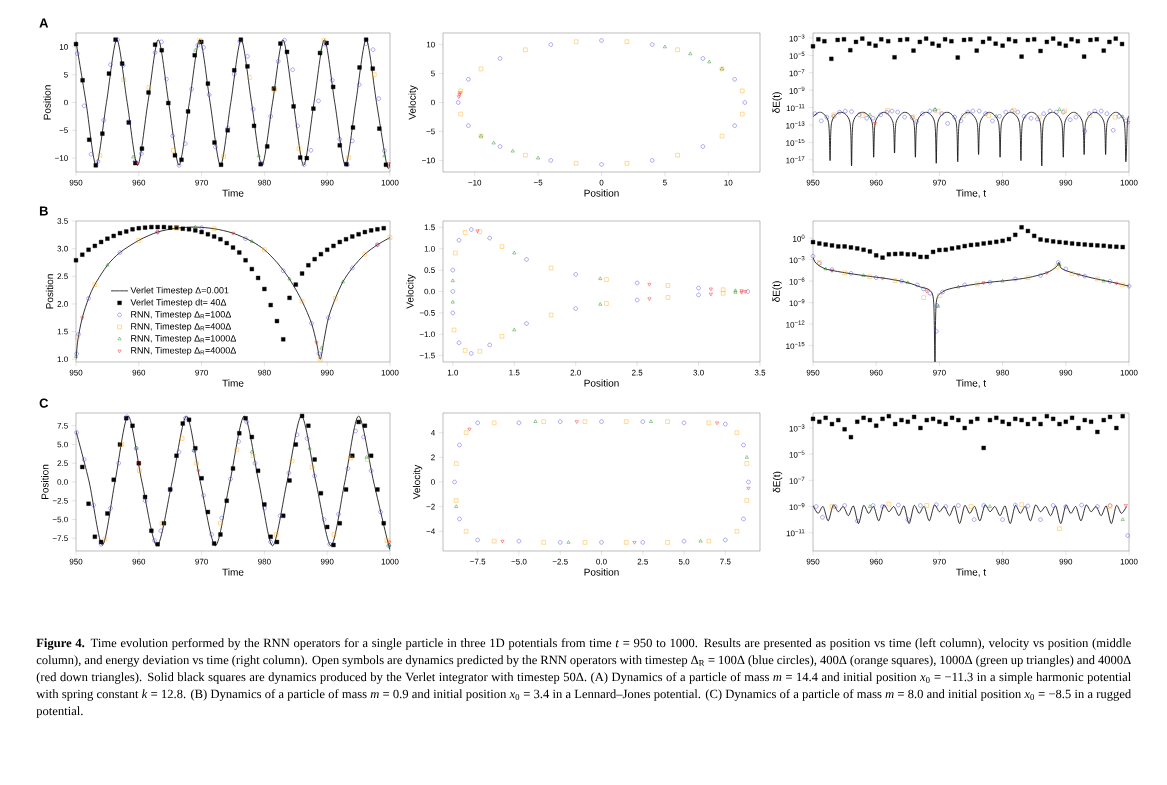 The width and height of the screenshot is (1167, 785). Describe the element at coordinates (62, 276) in the screenshot. I see `y-tick-label: 2.5` at that location.